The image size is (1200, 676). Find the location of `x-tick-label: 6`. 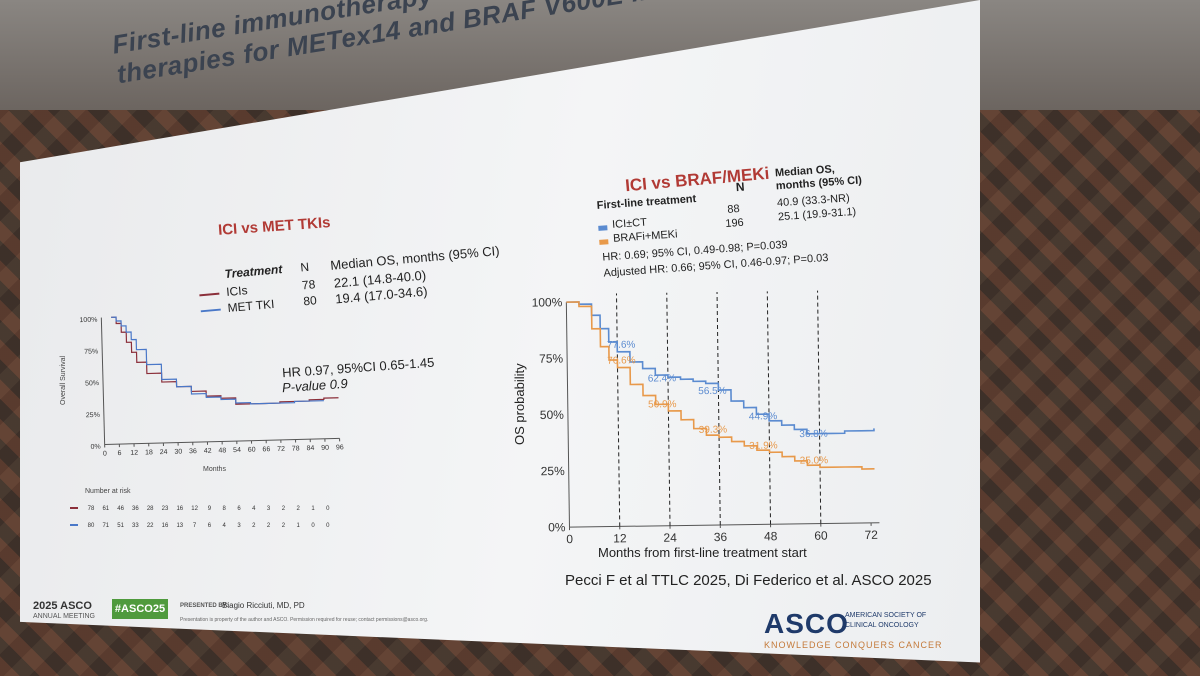

x-tick-label: 6 is located at coordinates (120, 453).